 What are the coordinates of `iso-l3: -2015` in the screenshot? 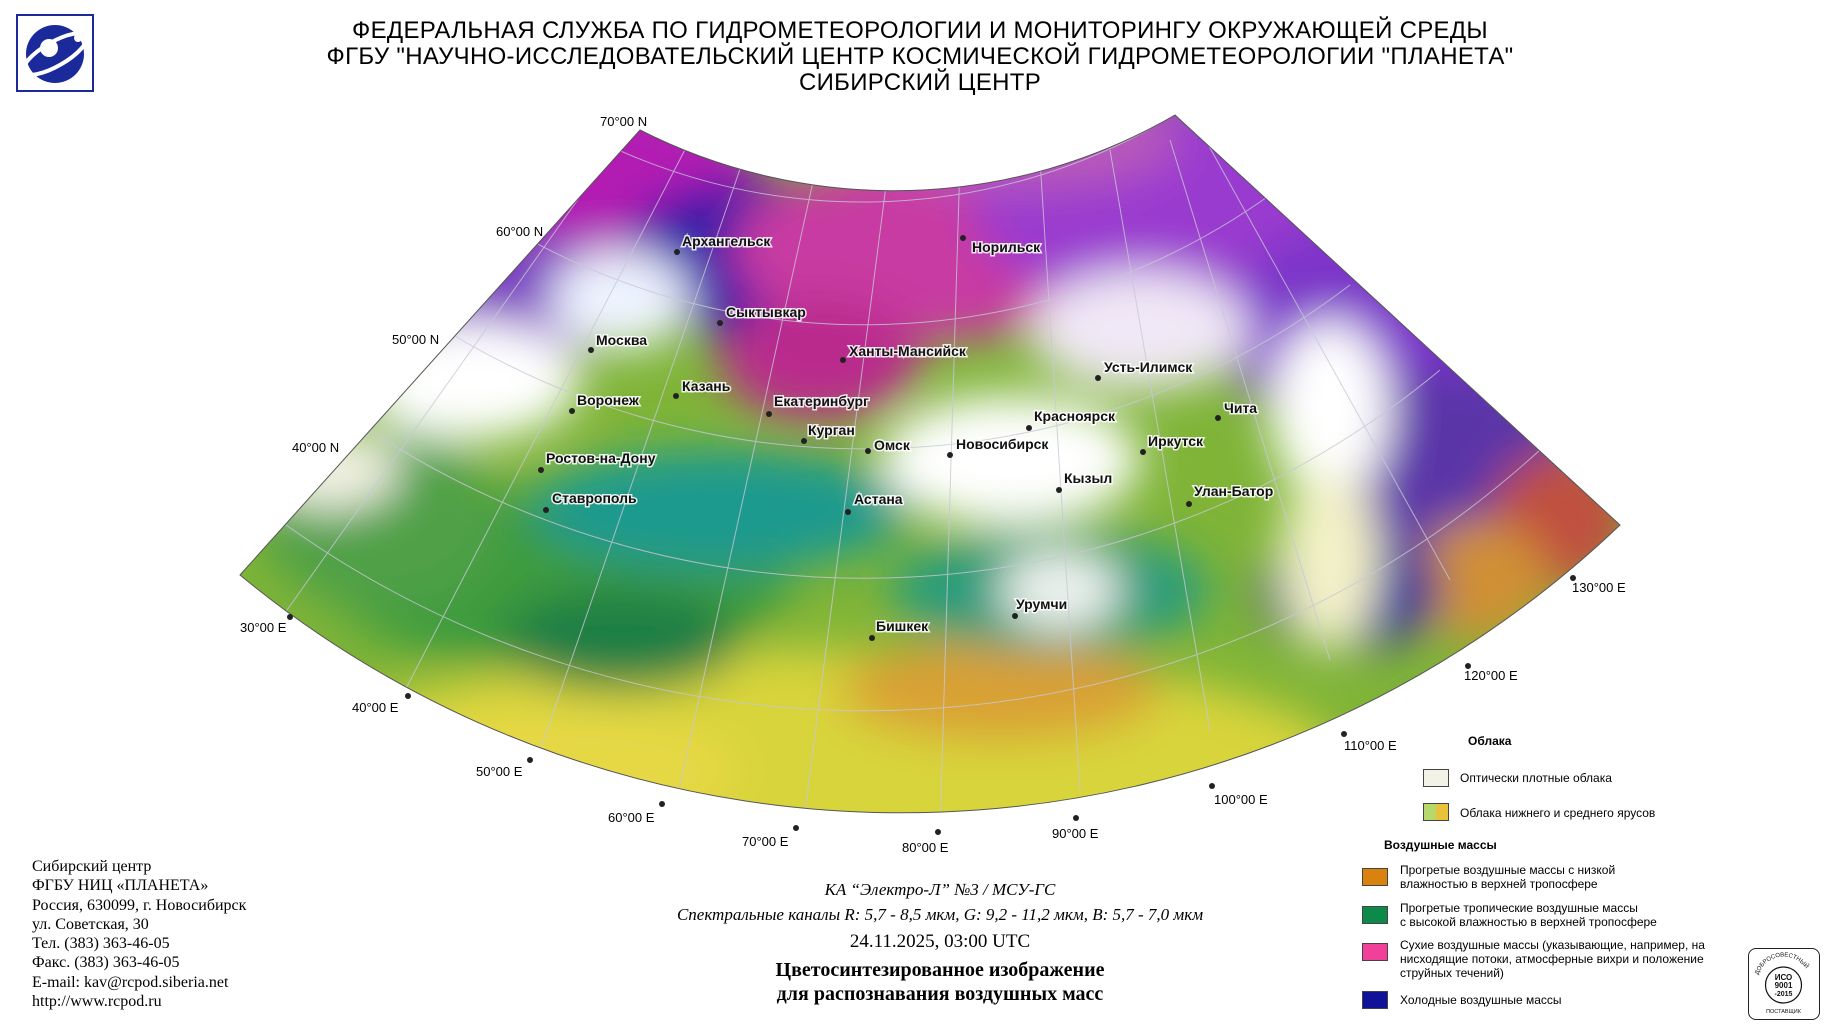 It's located at (1784, 994).